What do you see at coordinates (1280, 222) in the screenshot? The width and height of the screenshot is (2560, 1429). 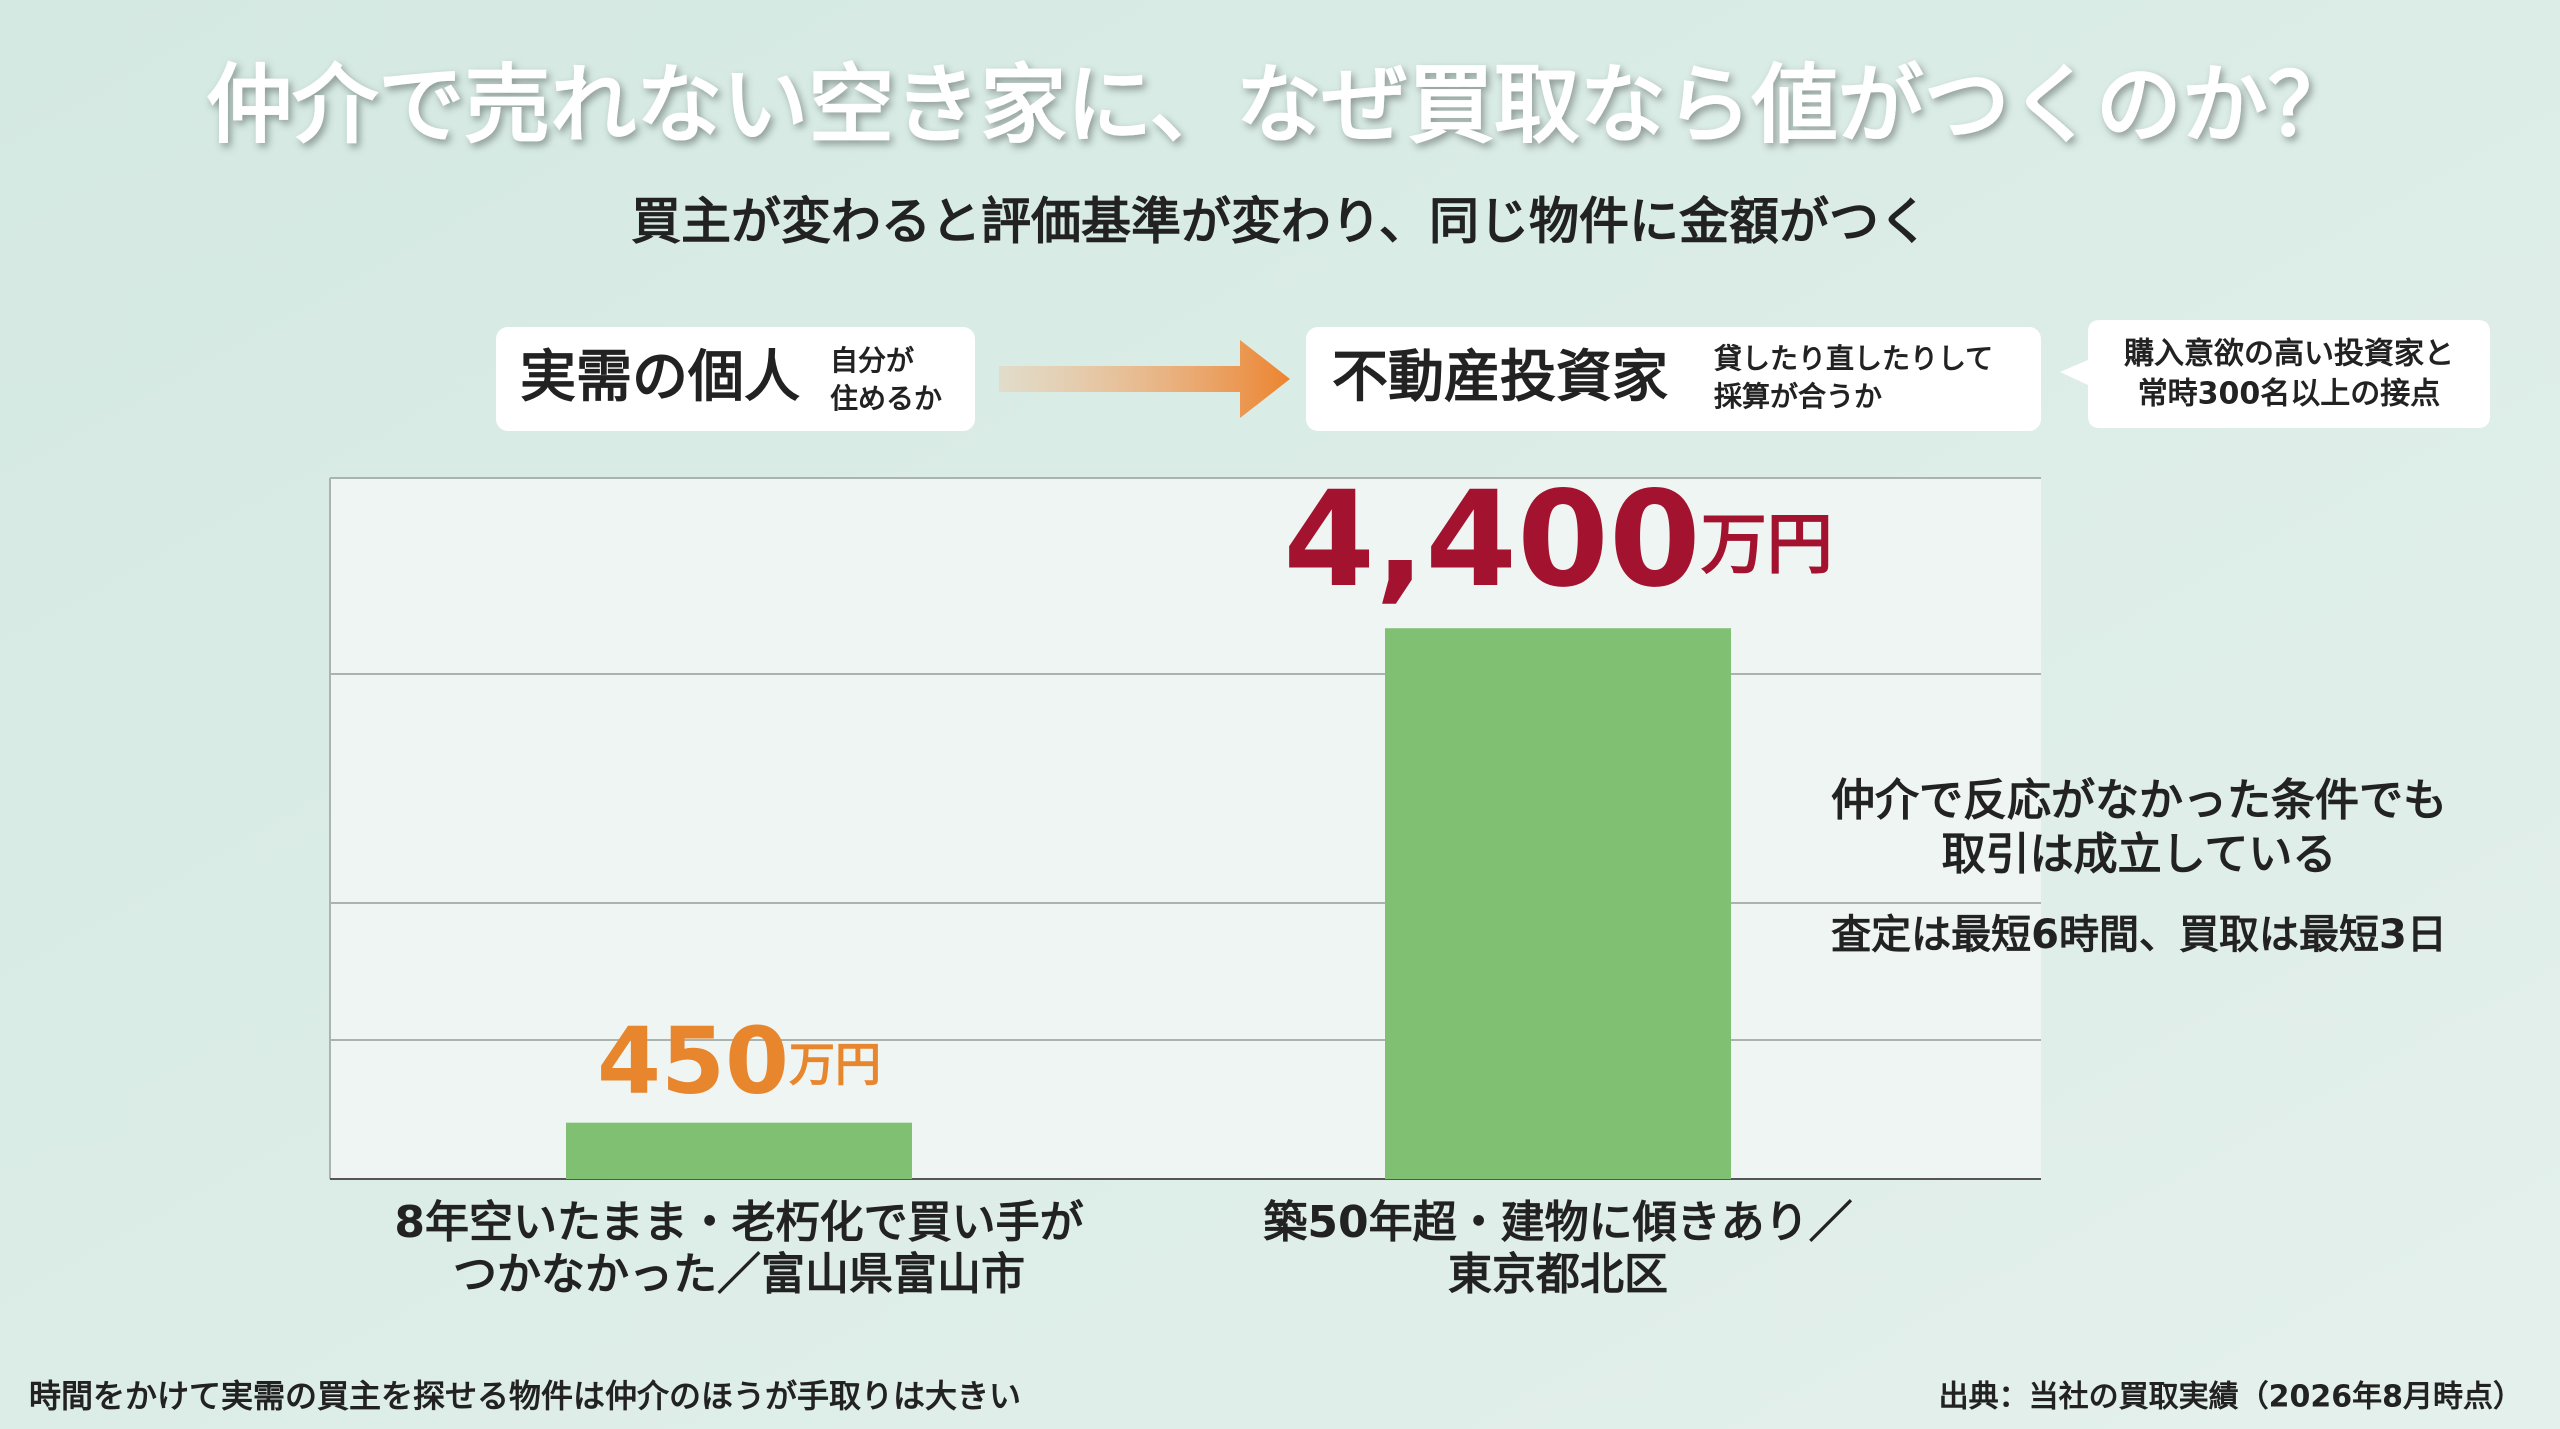 I see `subtitle: 買主が変わると評価基準が変わり、同じ物件に金額がつく` at bounding box center [1280, 222].